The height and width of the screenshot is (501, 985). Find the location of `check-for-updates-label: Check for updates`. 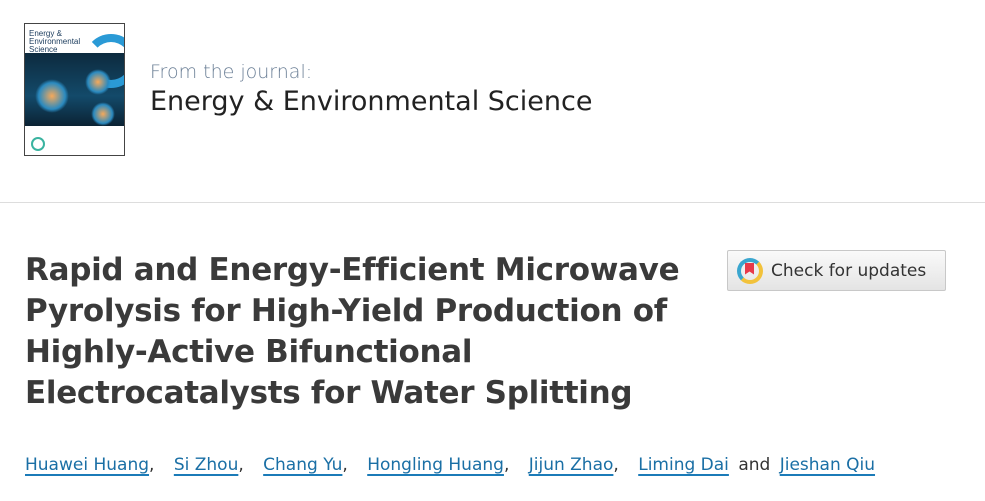

check-for-updates-label: Check for updates is located at coordinates (849, 270).